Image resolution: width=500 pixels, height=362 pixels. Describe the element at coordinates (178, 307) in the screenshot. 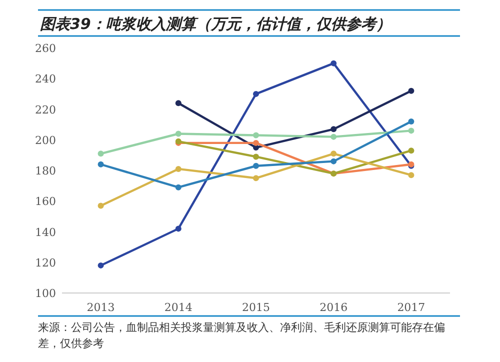

I see `x-tick-label: 2014` at that location.